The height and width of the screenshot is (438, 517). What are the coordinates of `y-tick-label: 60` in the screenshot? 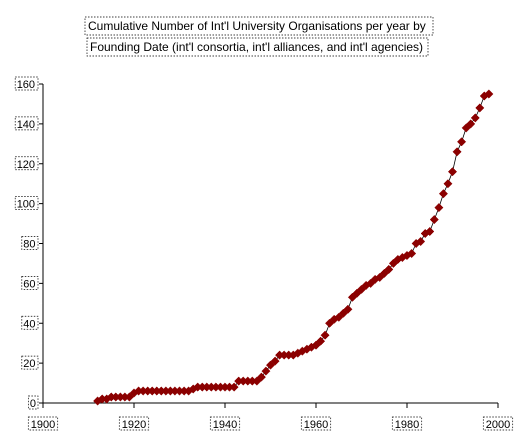 It's located at (29, 284).